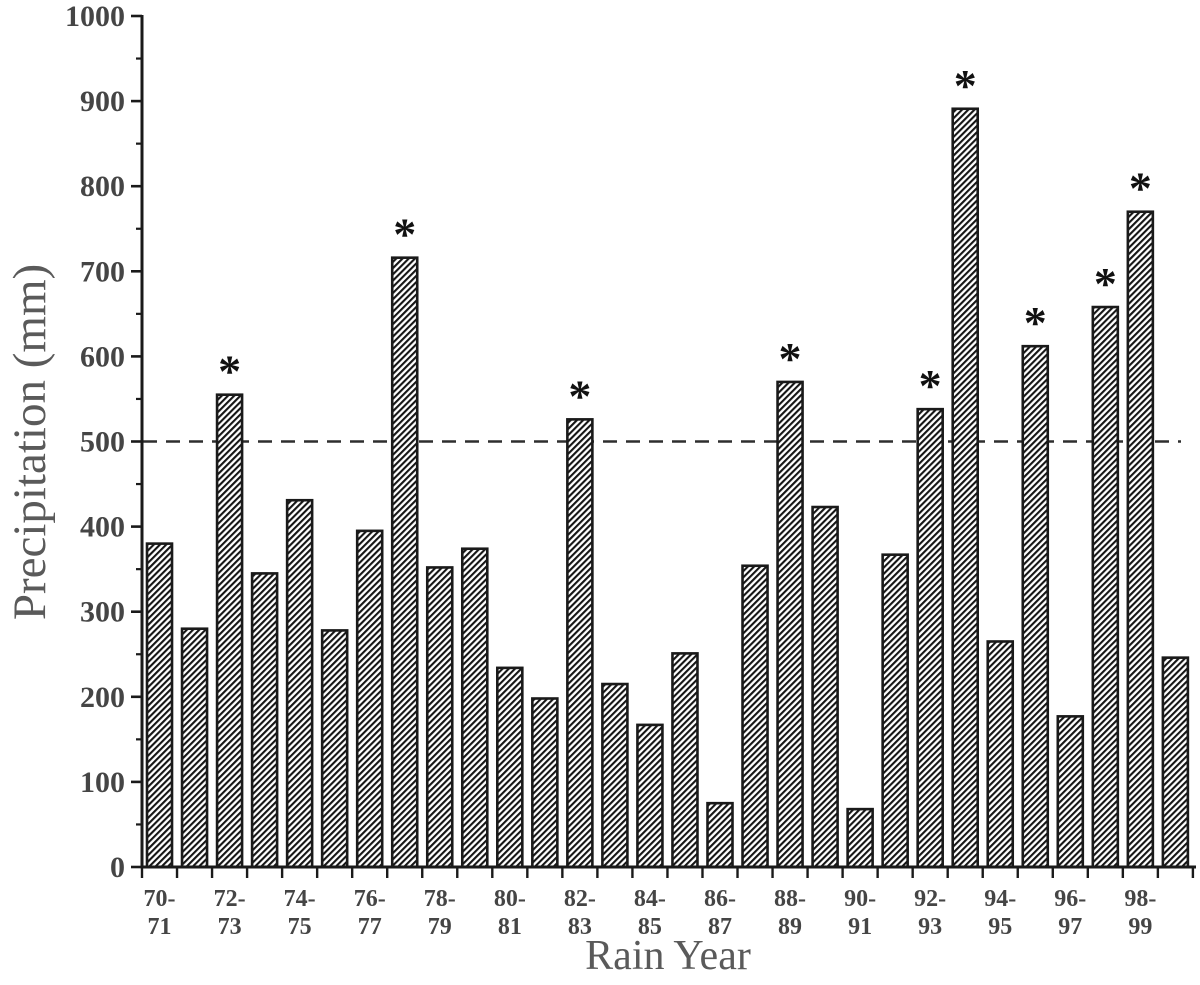  Describe the element at coordinates (370, 913) in the screenshot. I see `x-tick-label: 76-77` at that location.